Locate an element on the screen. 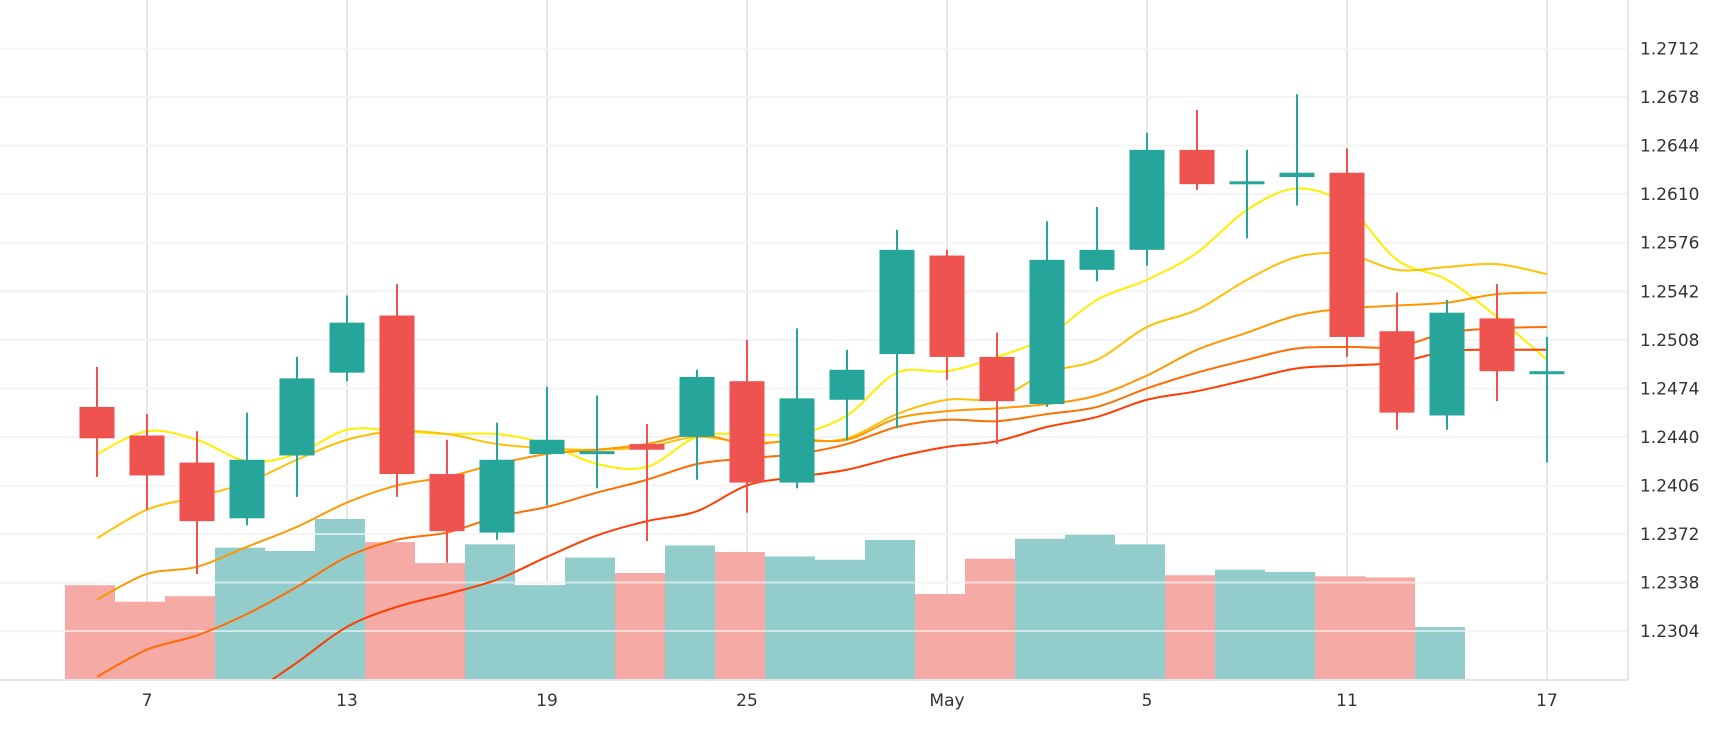  x-tick-label: 13 is located at coordinates (347, 701).